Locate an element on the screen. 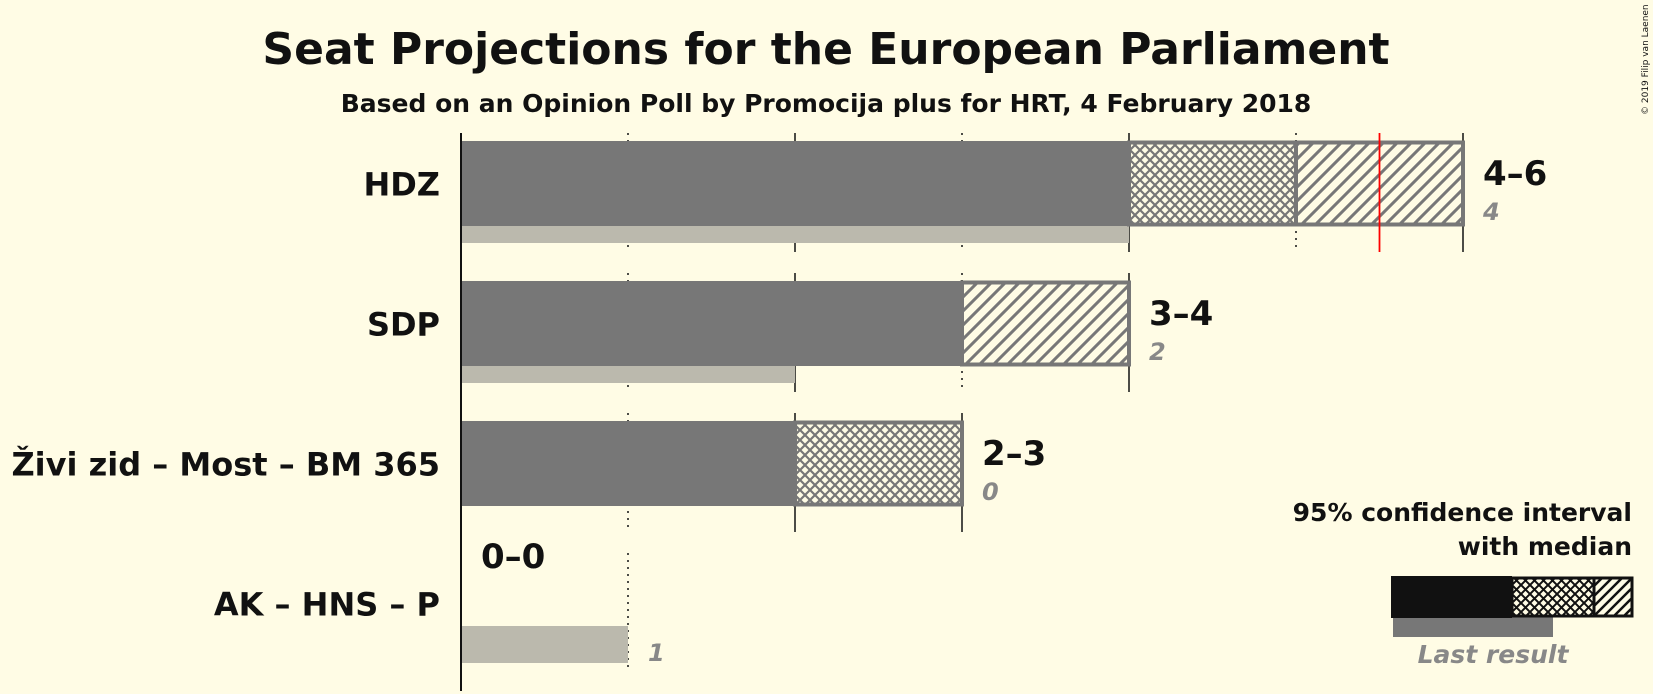 The width and height of the screenshot is (1653, 694). legend-last-result-label: Last result is located at coordinates (1494, 654).